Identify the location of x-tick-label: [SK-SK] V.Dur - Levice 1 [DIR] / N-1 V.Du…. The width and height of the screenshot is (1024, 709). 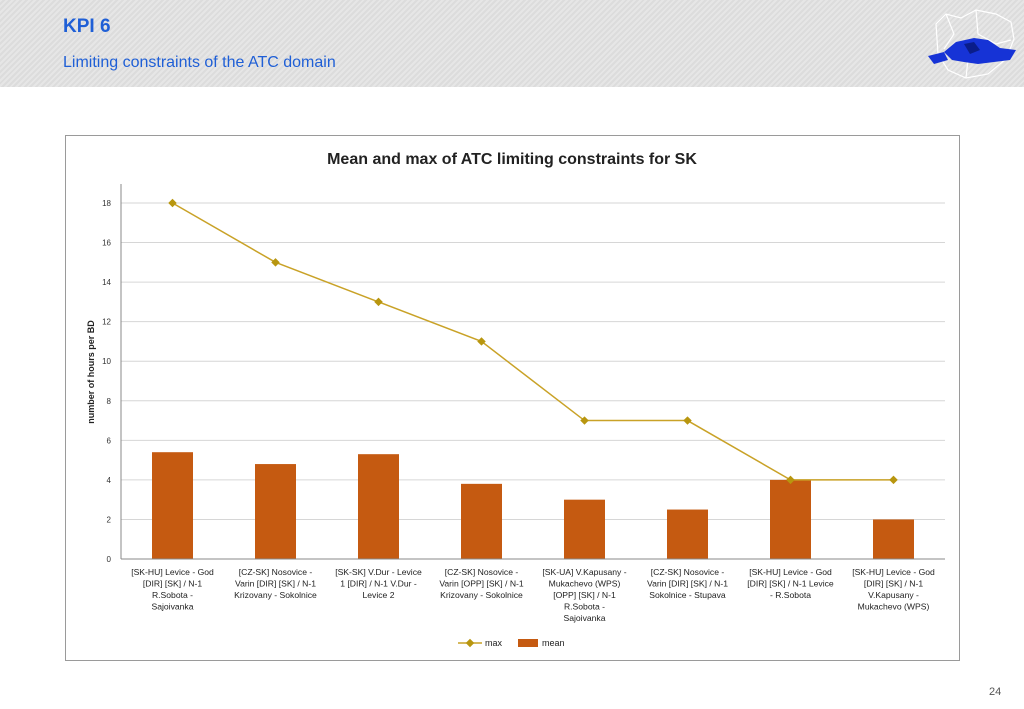
(378, 583).